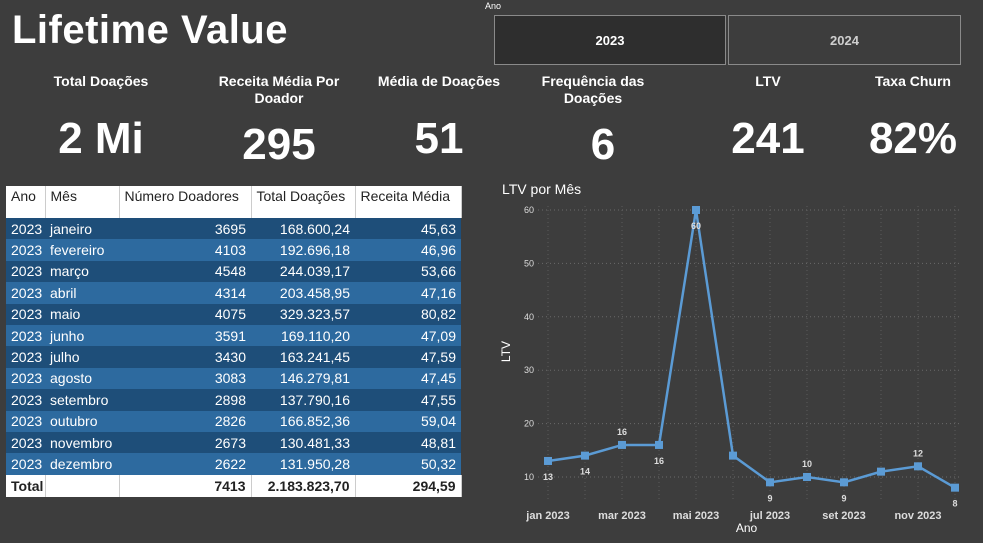  Describe the element at coordinates (26, 485) in the screenshot. I see `total-label: Total` at that location.